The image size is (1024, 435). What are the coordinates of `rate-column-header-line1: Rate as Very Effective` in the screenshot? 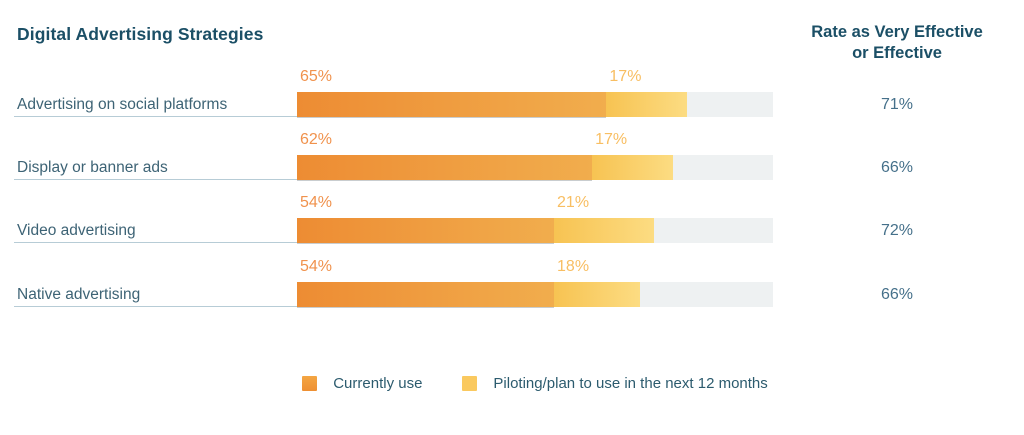 It's located at (897, 32).